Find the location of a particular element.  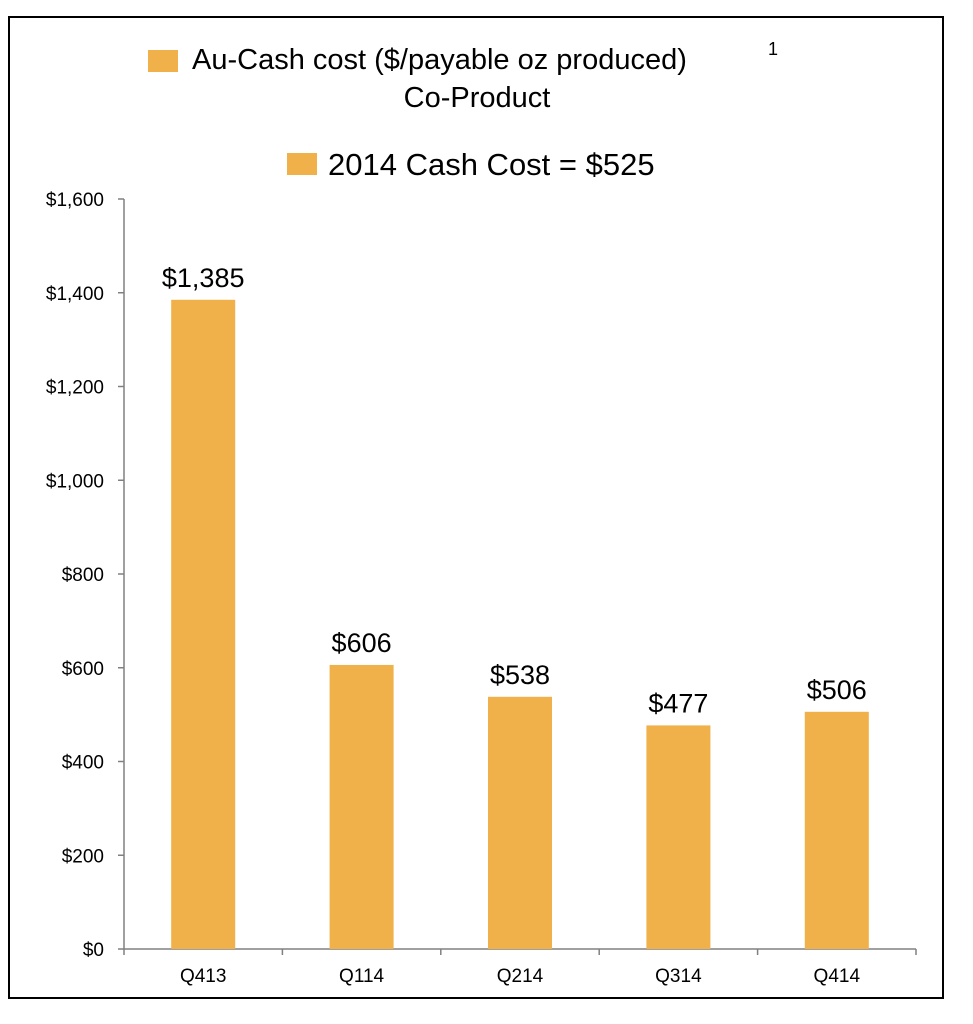

y-tick-label: $1,600 is located at coordinates (75, 200).